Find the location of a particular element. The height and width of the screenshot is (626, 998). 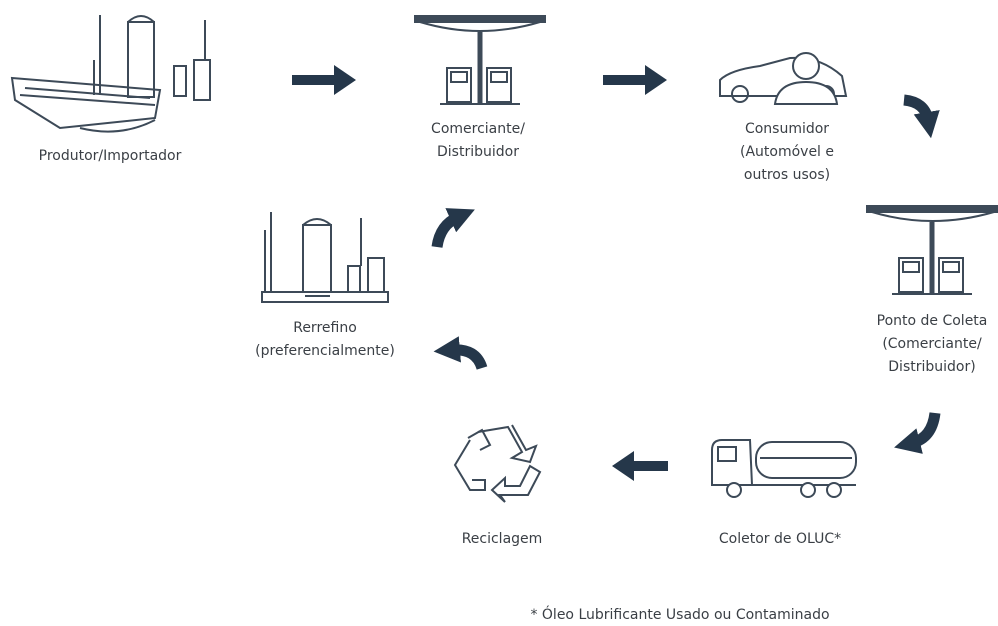

node-label: Produtor/Importador is located at coordinates (110, 156).